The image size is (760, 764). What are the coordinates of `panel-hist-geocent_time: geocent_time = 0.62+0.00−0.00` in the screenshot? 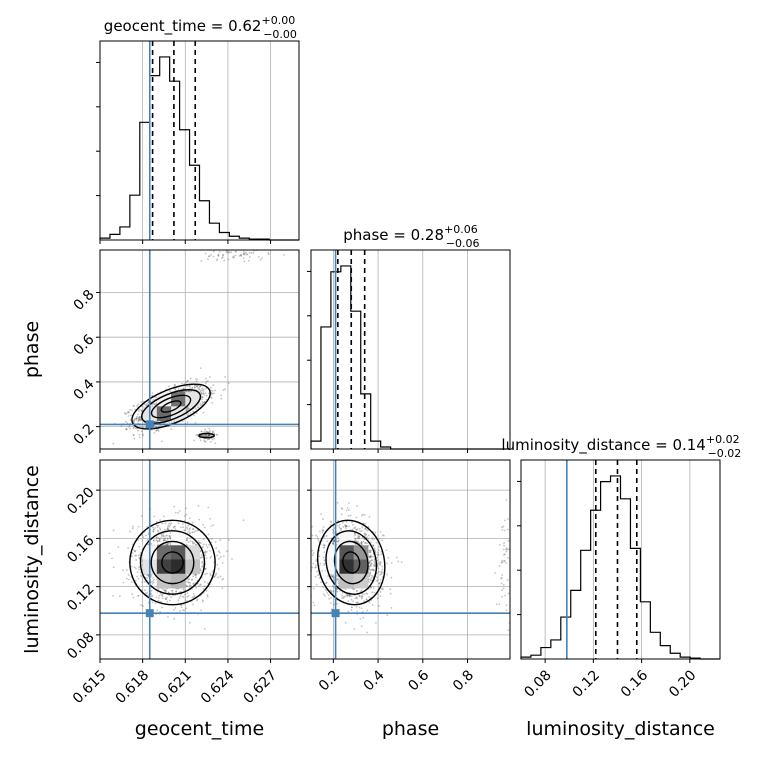 It's located at (198, 129).